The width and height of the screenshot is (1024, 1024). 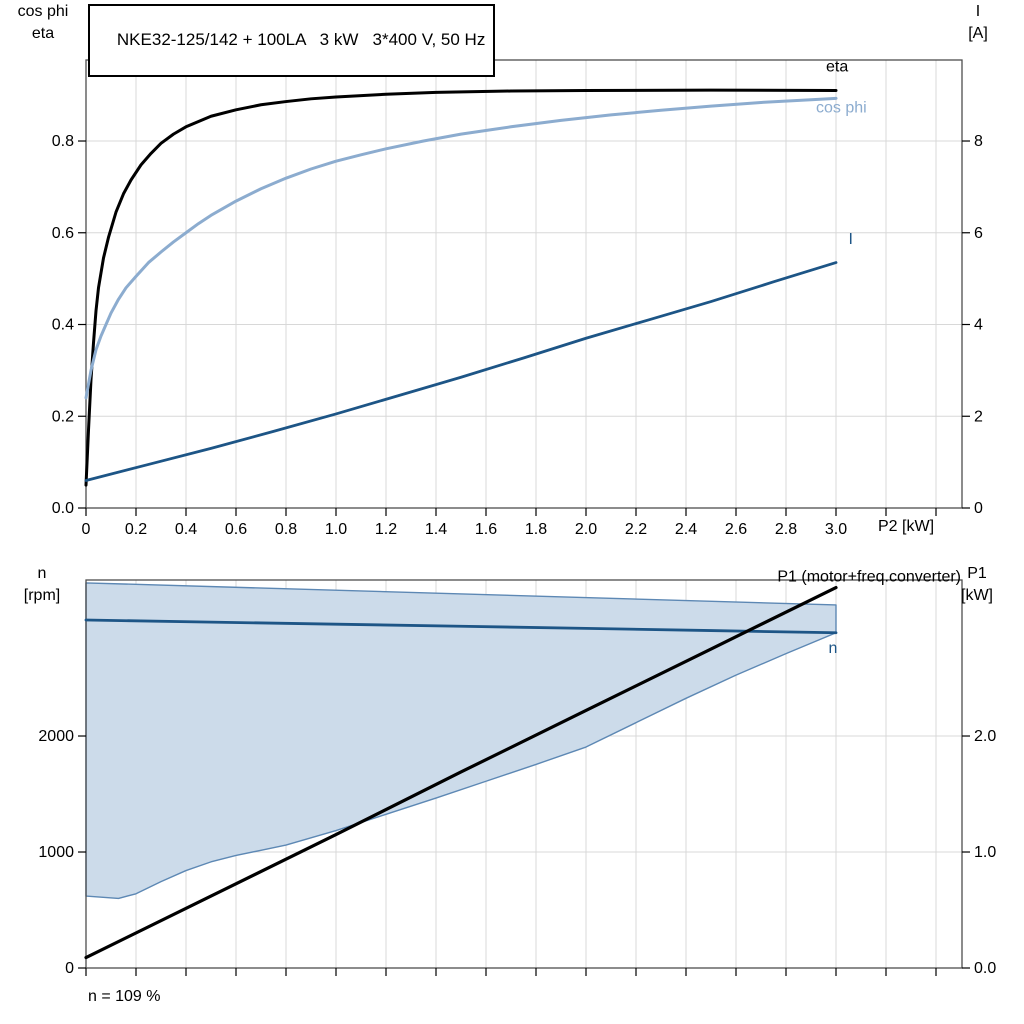 What do you see at coordinates (978, 33) in the screenshot?
I see `top-right-axis-title-a: [A]` at bounding box center [978, 33].